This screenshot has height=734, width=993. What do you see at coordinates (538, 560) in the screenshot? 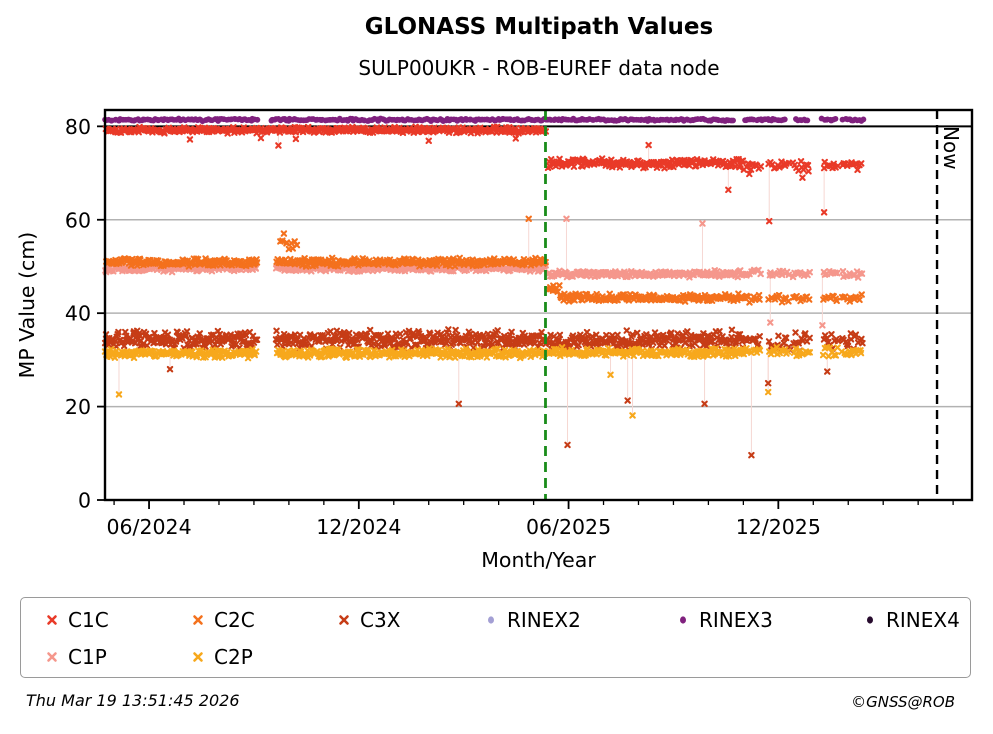
I see `x-axis-label: Month/Year` at bounding box center [538, 560].